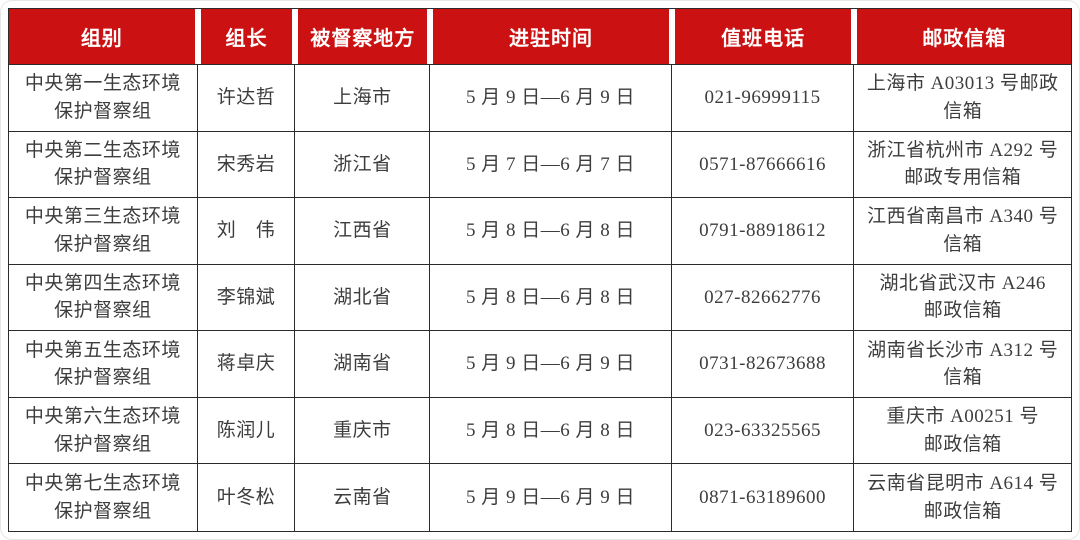 The height and width of the screenshot is (540, 1080). Describe the element at coordinates (962, 298) in the screenshot. I see `cell-mailbox: 湖北省武汉市 A246 邮政信箱` at that location.